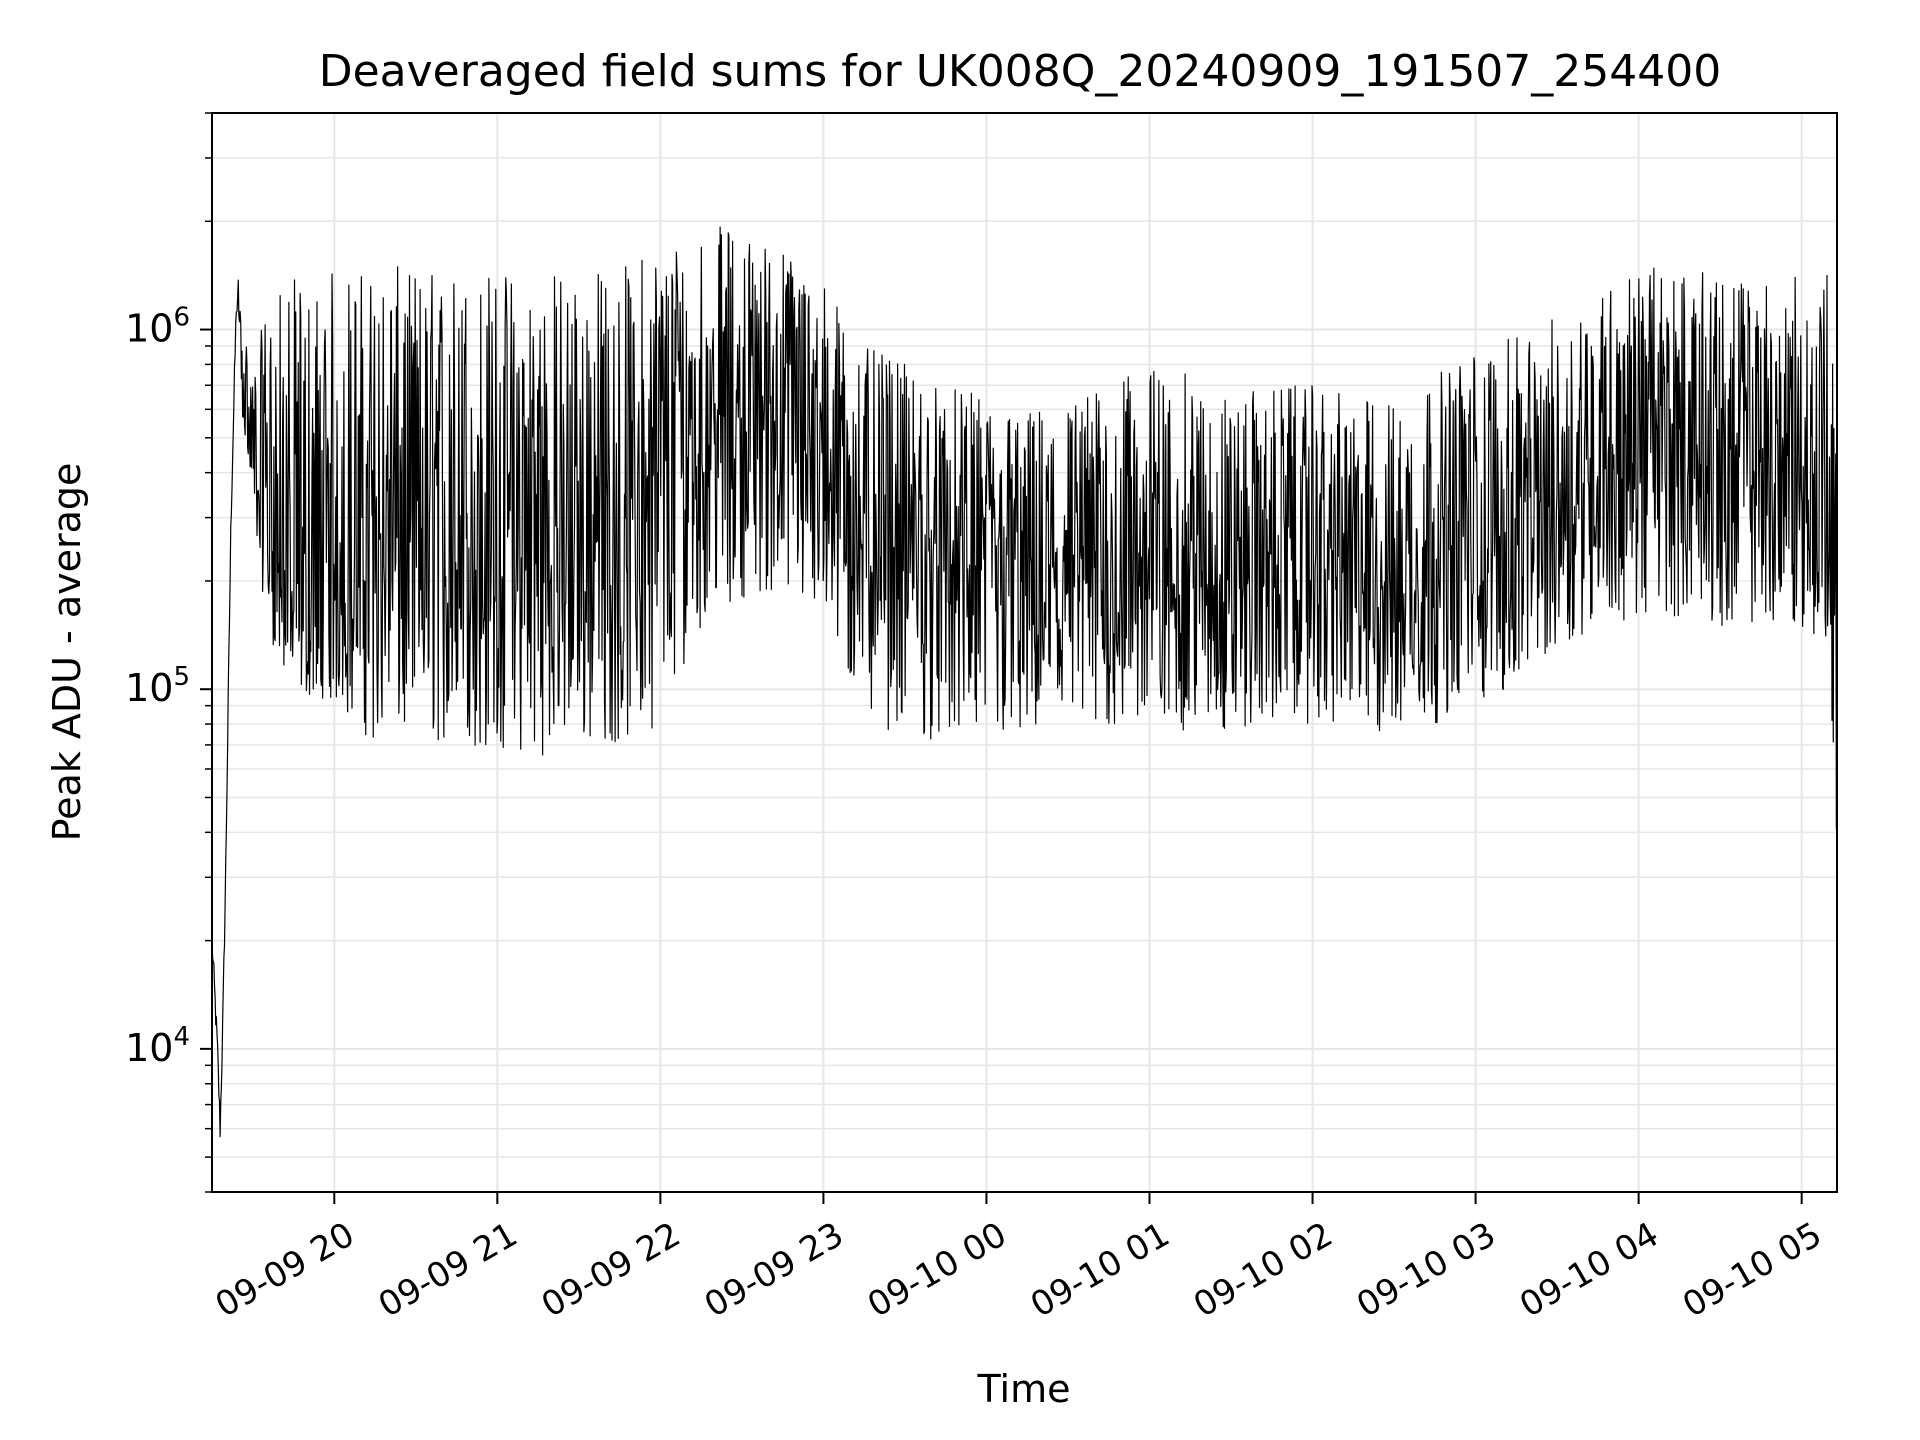  What do you see at coordinates (1426, 1270) in the screenshot?
I see `x-tick-label: 09-10 03` at bounding box center [1426, 1270].